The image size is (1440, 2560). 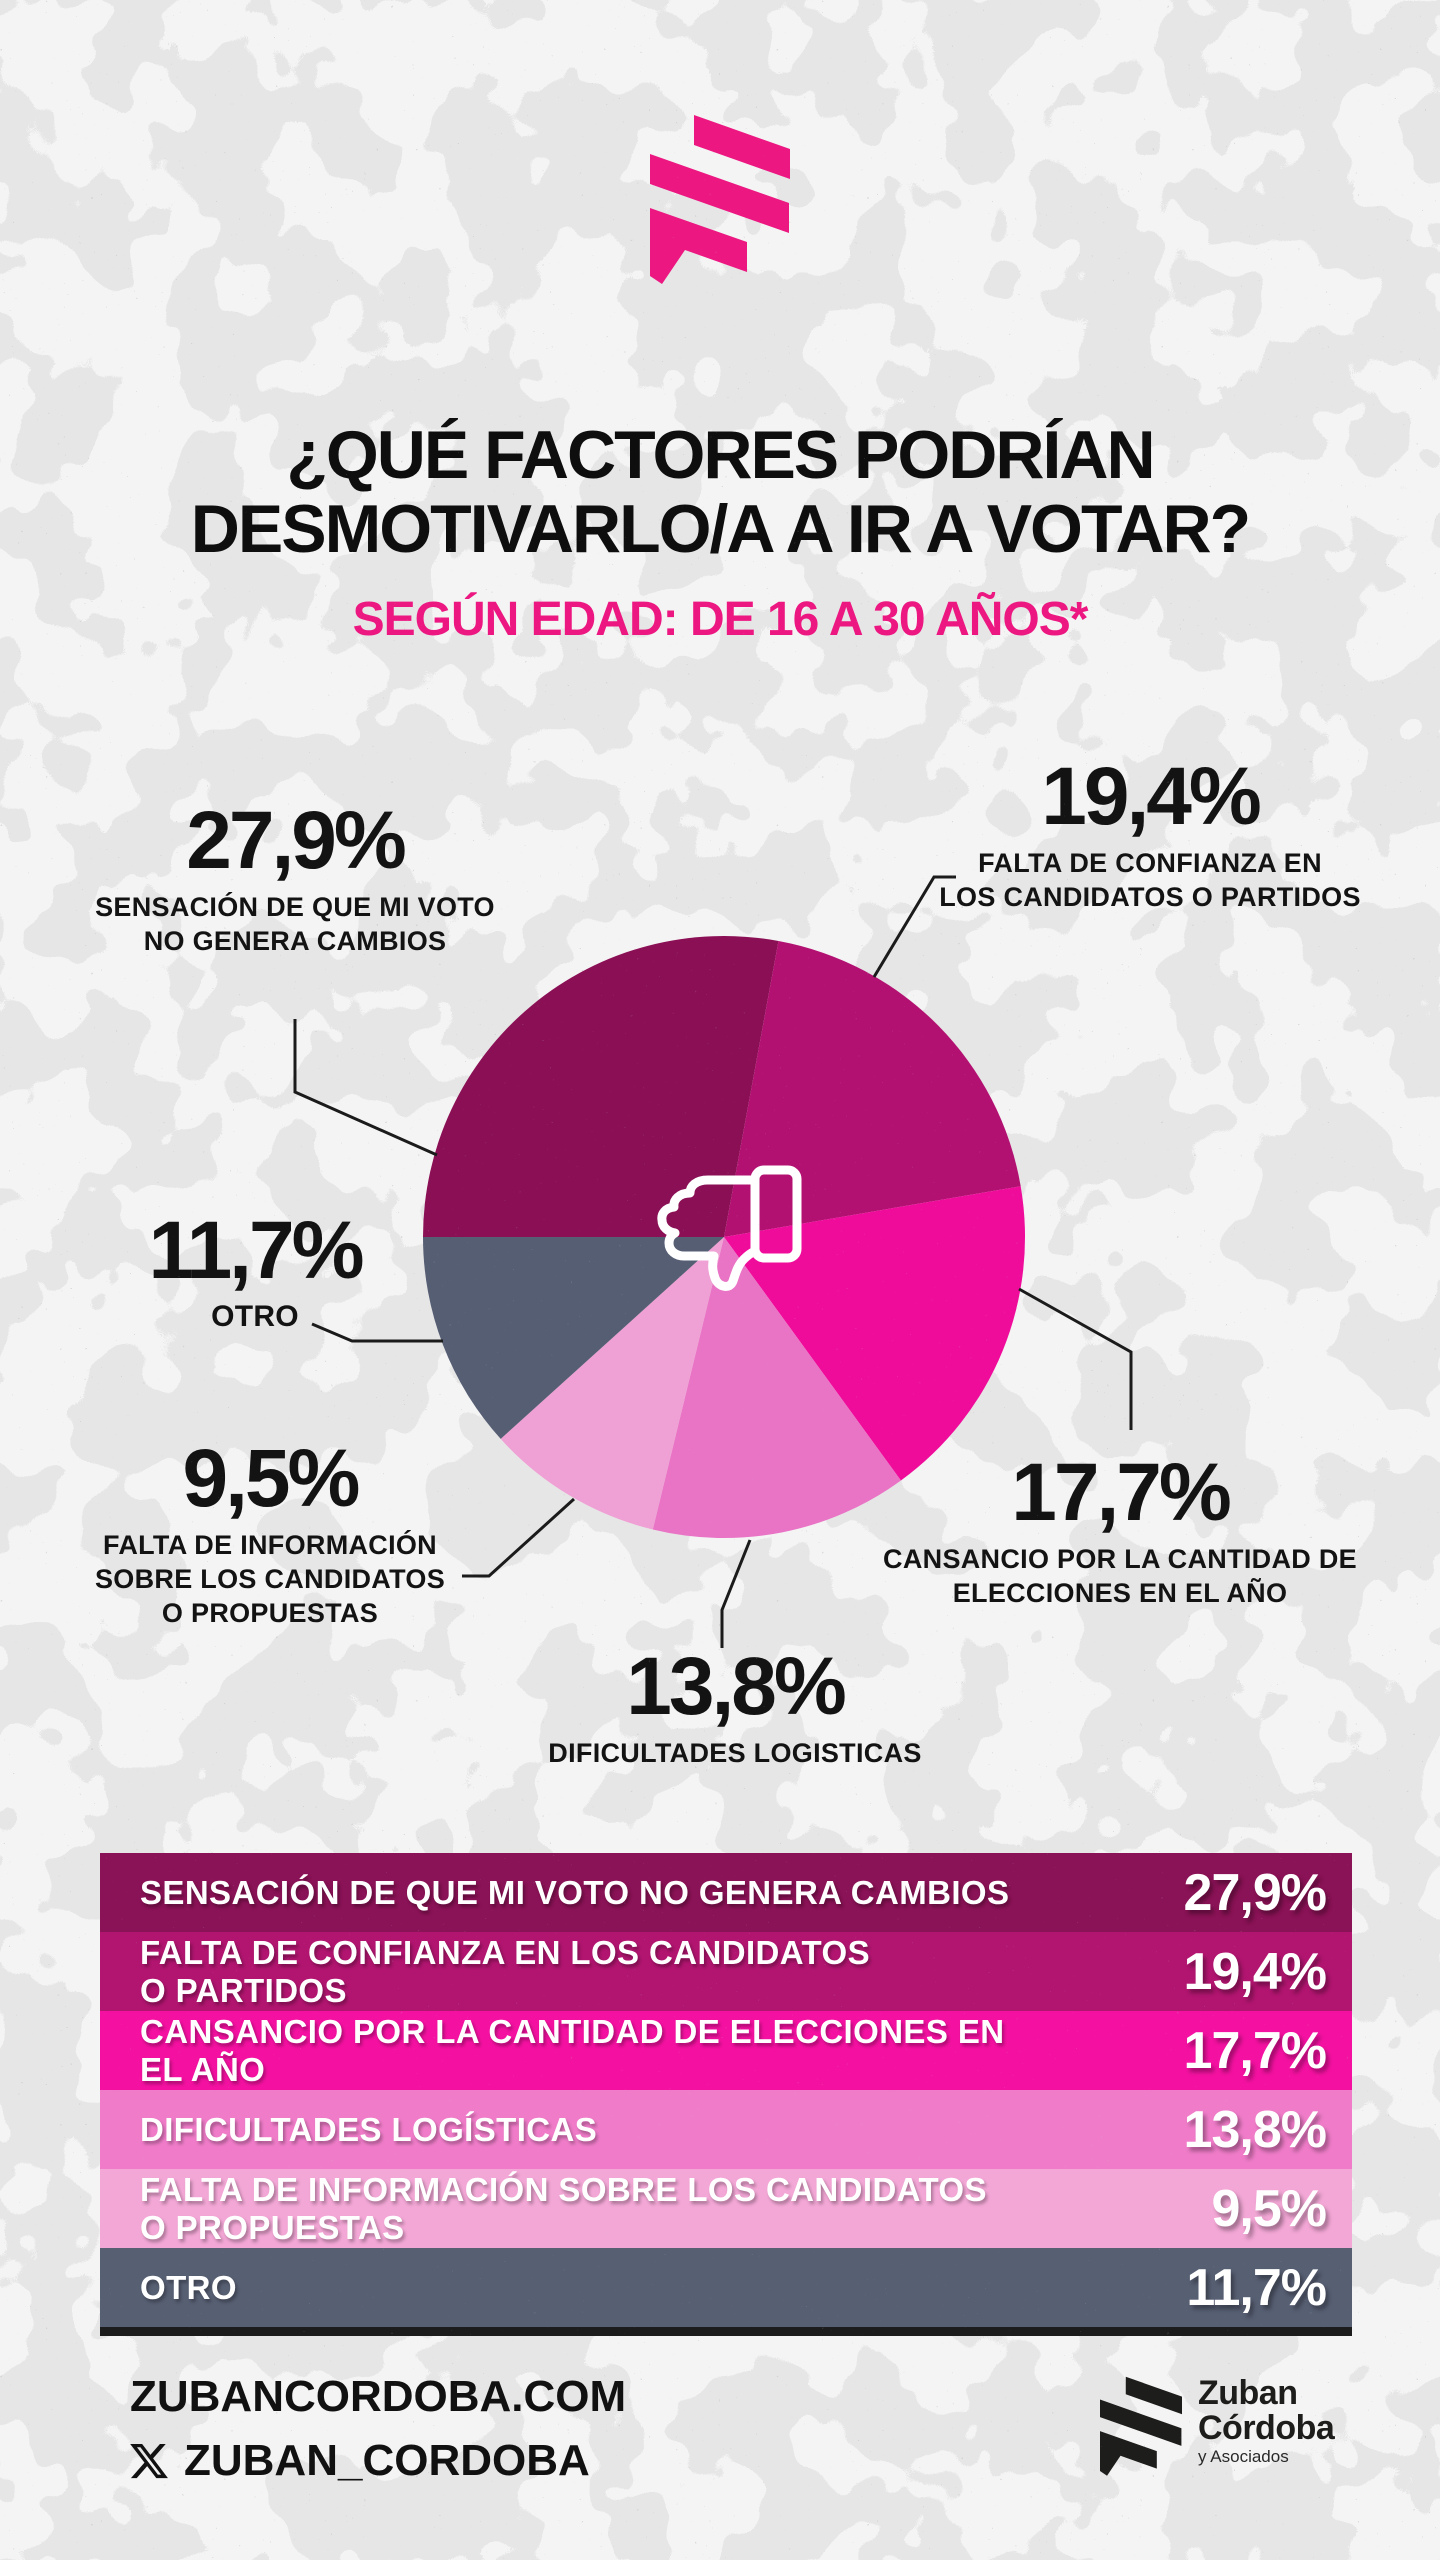 I want to click on thumbs-down-icon, so click(x=729, y=1228).